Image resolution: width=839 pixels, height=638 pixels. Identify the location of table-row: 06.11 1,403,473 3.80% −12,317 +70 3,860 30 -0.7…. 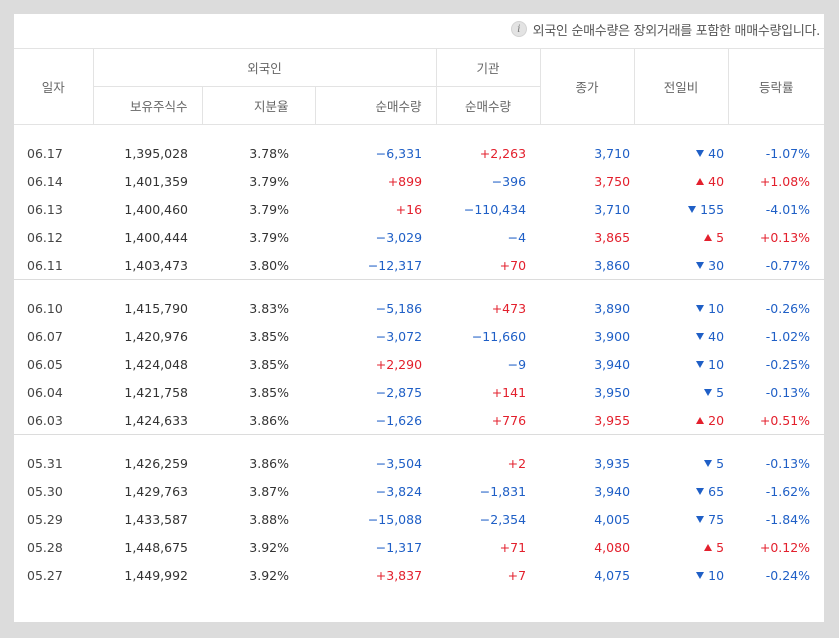
(419, 265).